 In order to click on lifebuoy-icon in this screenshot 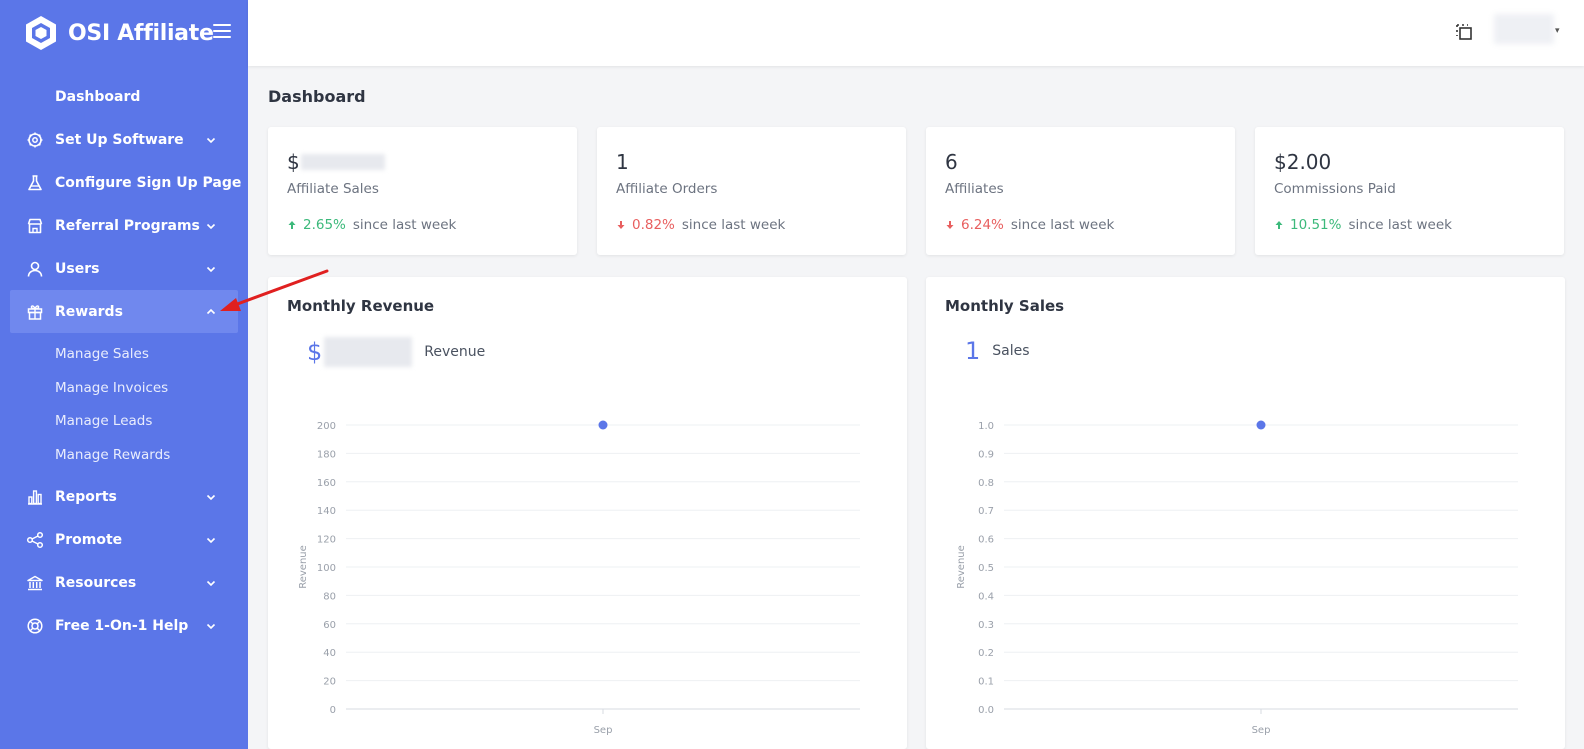, I will do `click(35, 626)`.